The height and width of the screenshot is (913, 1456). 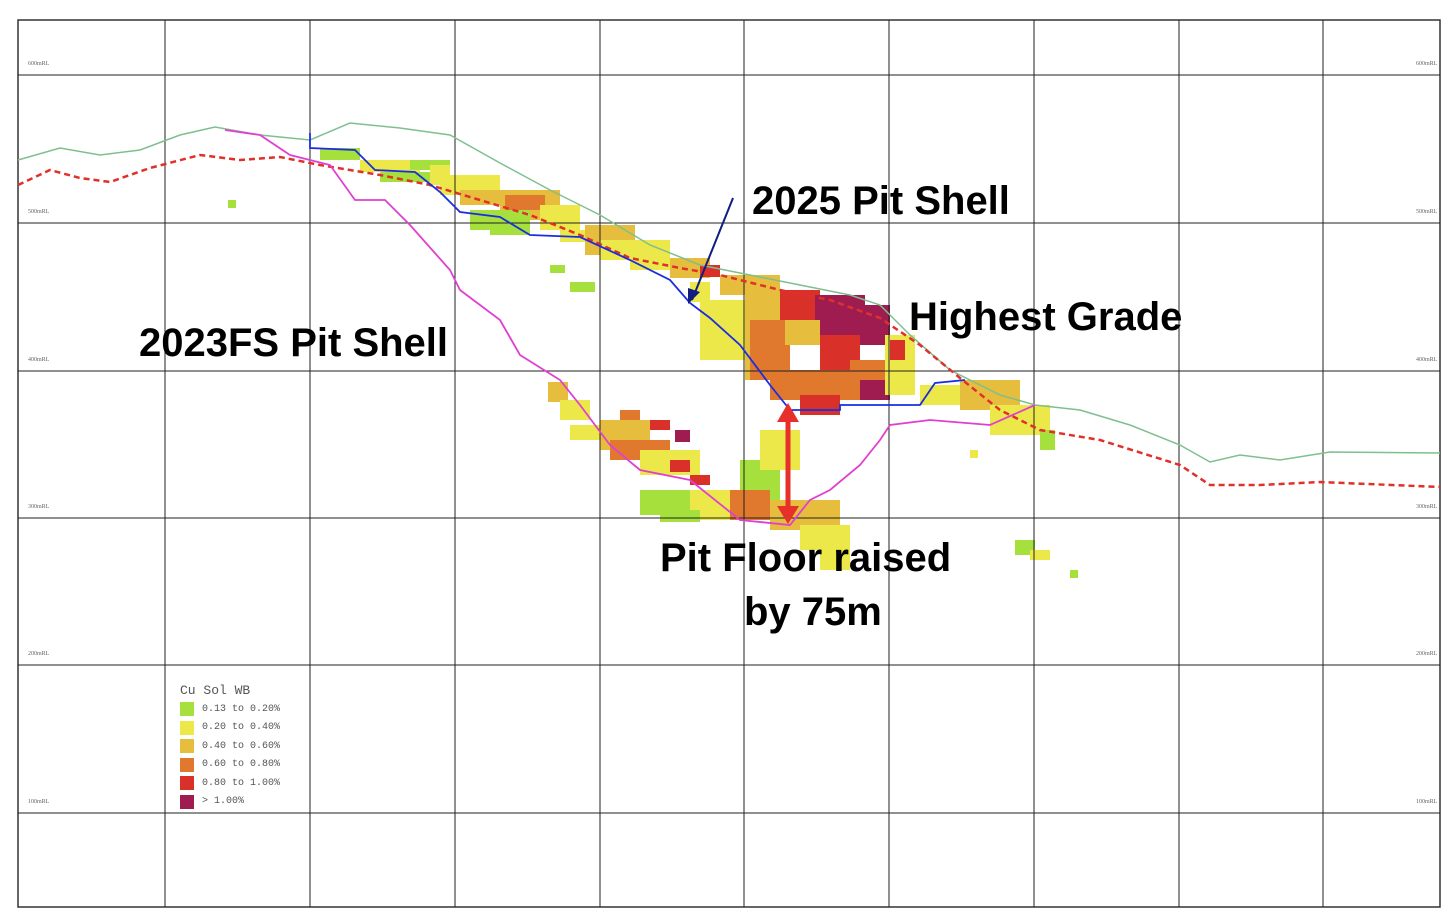 I want to click on legend-item: 0.13 to 0.20%, so click(x=230, y=709).